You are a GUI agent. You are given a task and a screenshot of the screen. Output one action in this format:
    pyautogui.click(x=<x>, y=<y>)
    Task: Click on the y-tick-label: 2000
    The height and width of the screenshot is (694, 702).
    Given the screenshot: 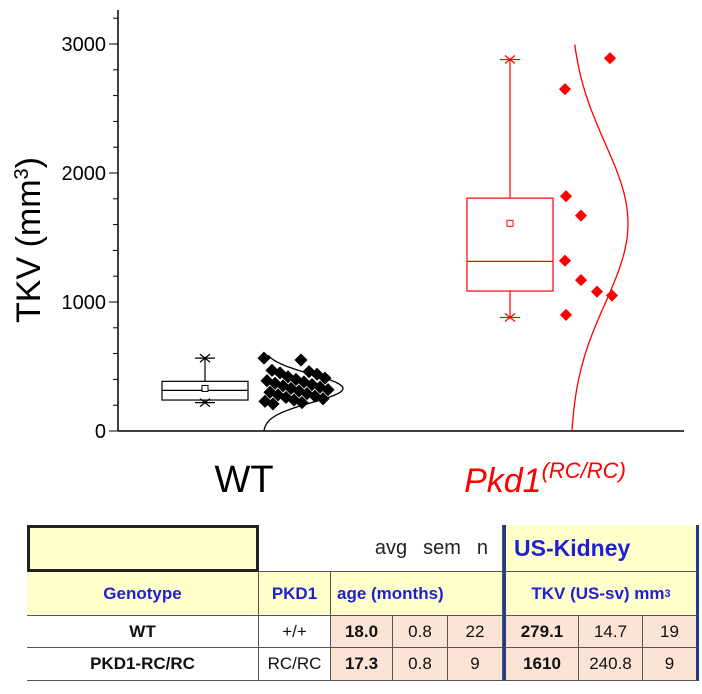 What is the action you would take?
    pyautogui.click(x=84, y=174)
    